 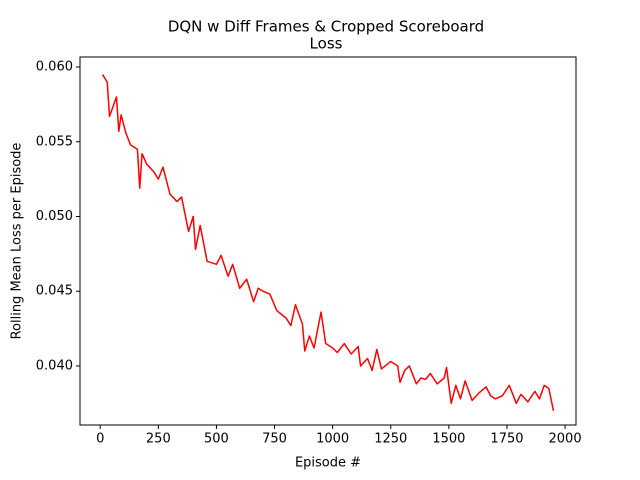 I want to click on x-tick-label: 1000, so click(x=332, y=439).